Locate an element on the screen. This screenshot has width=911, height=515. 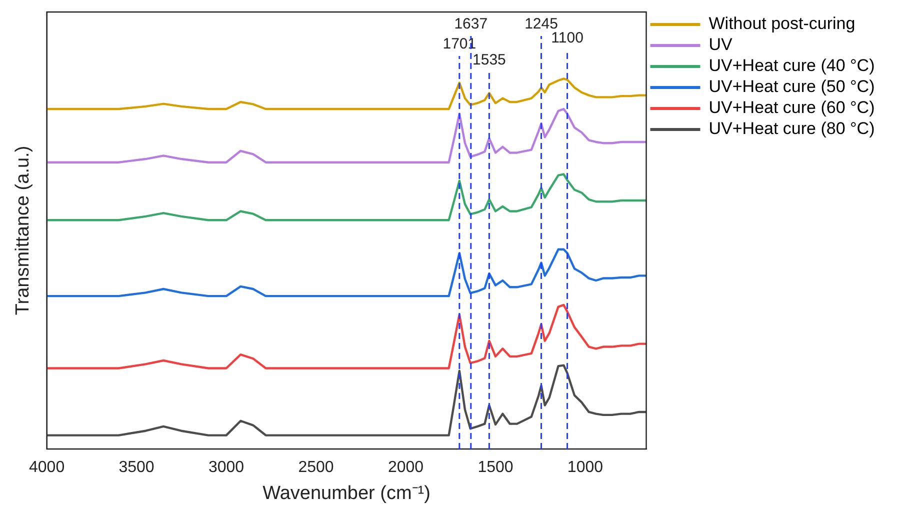
legend-label: UV+Heat cure (50 °C) is located at coordinates (791, 86).